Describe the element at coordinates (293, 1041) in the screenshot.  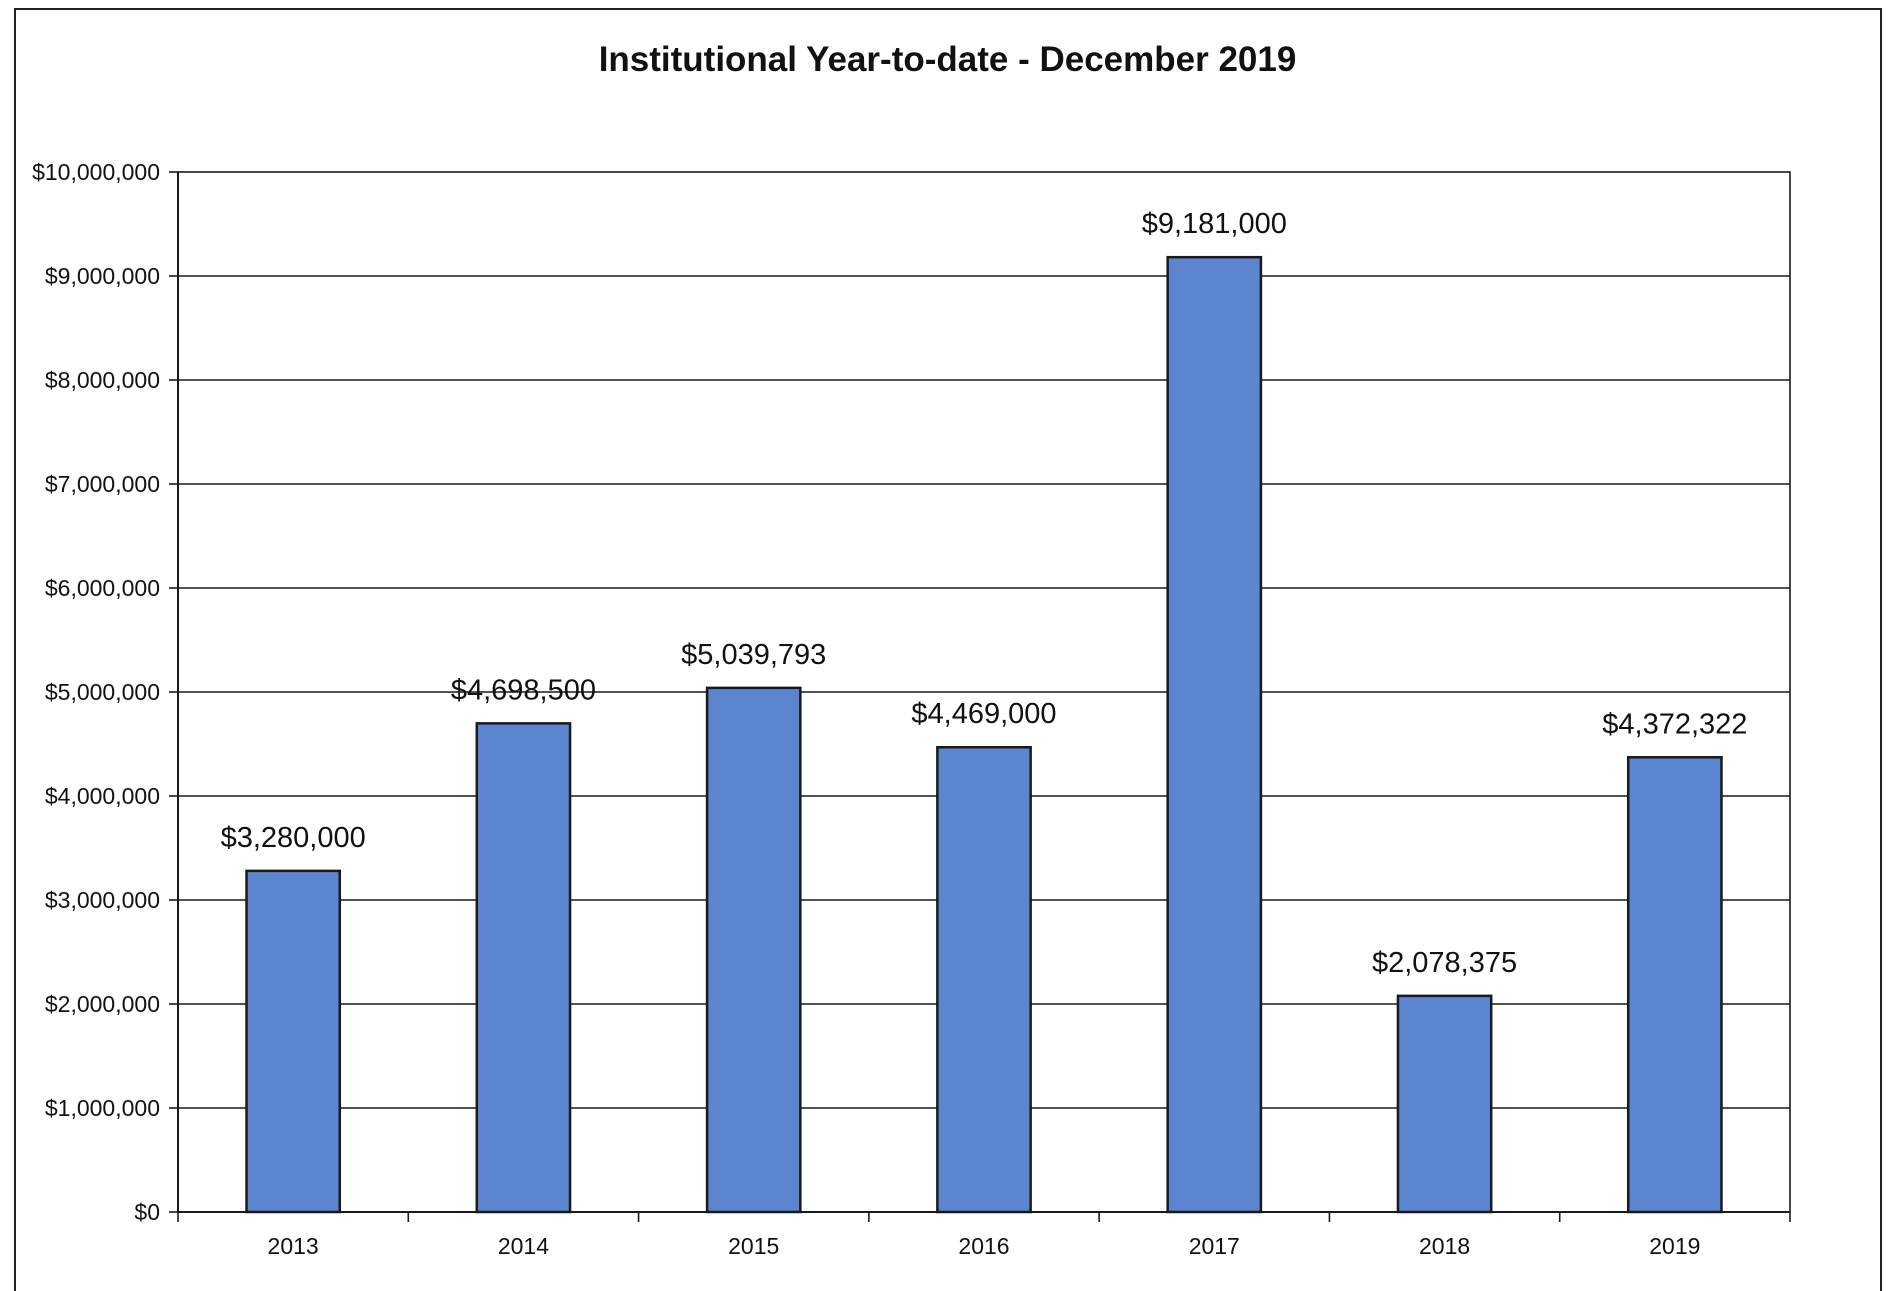
I see `bar-2013` at that location.